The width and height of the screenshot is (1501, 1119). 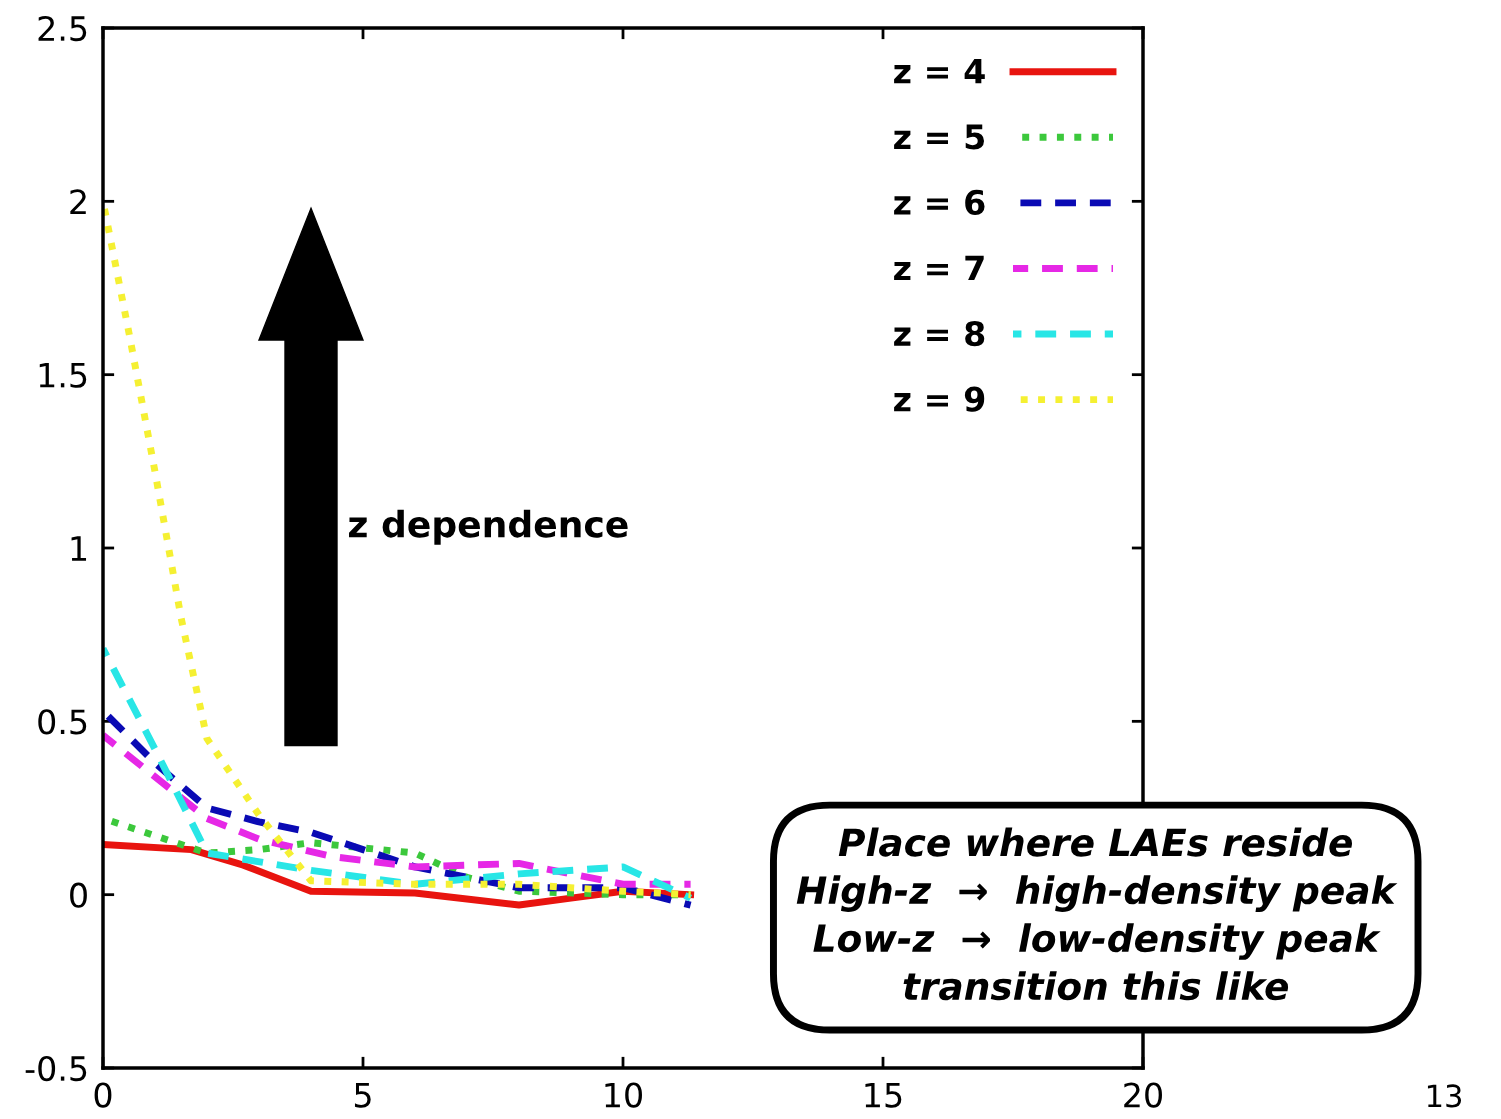 What do you see at coordinates (78, 895) in the screenshot?
I see `y-tick-label: 0` at bounding box center [78, 895].